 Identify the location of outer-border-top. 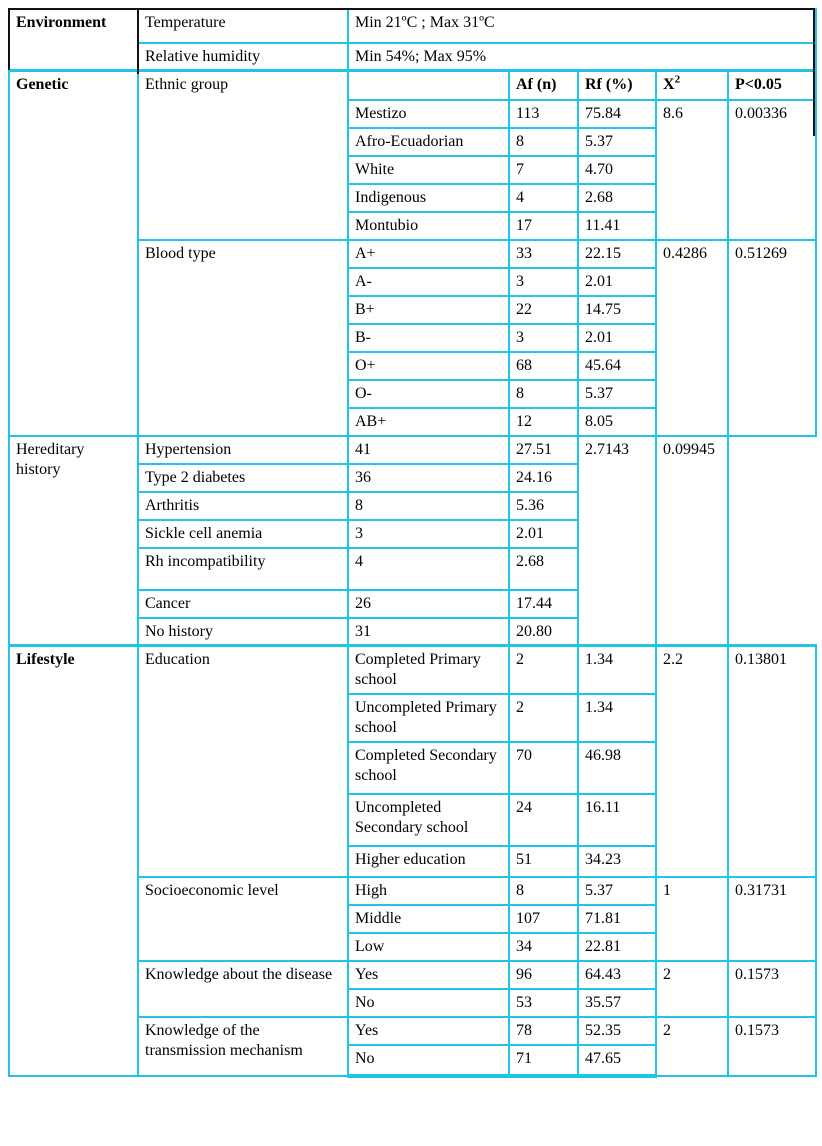
(411, 9).